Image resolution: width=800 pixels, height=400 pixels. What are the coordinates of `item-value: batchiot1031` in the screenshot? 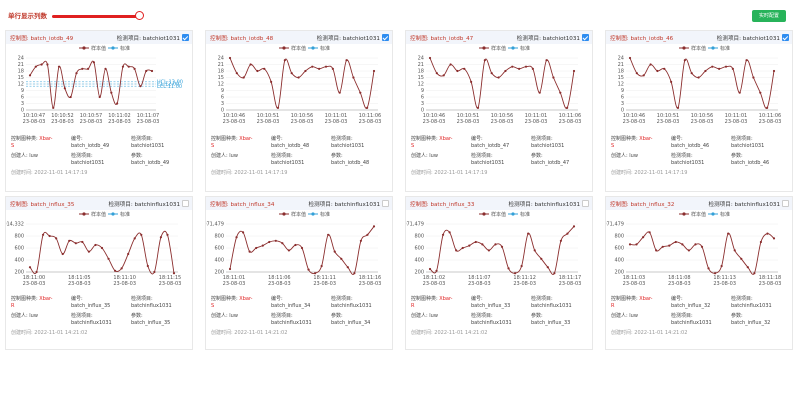 It's located at (148, 145).